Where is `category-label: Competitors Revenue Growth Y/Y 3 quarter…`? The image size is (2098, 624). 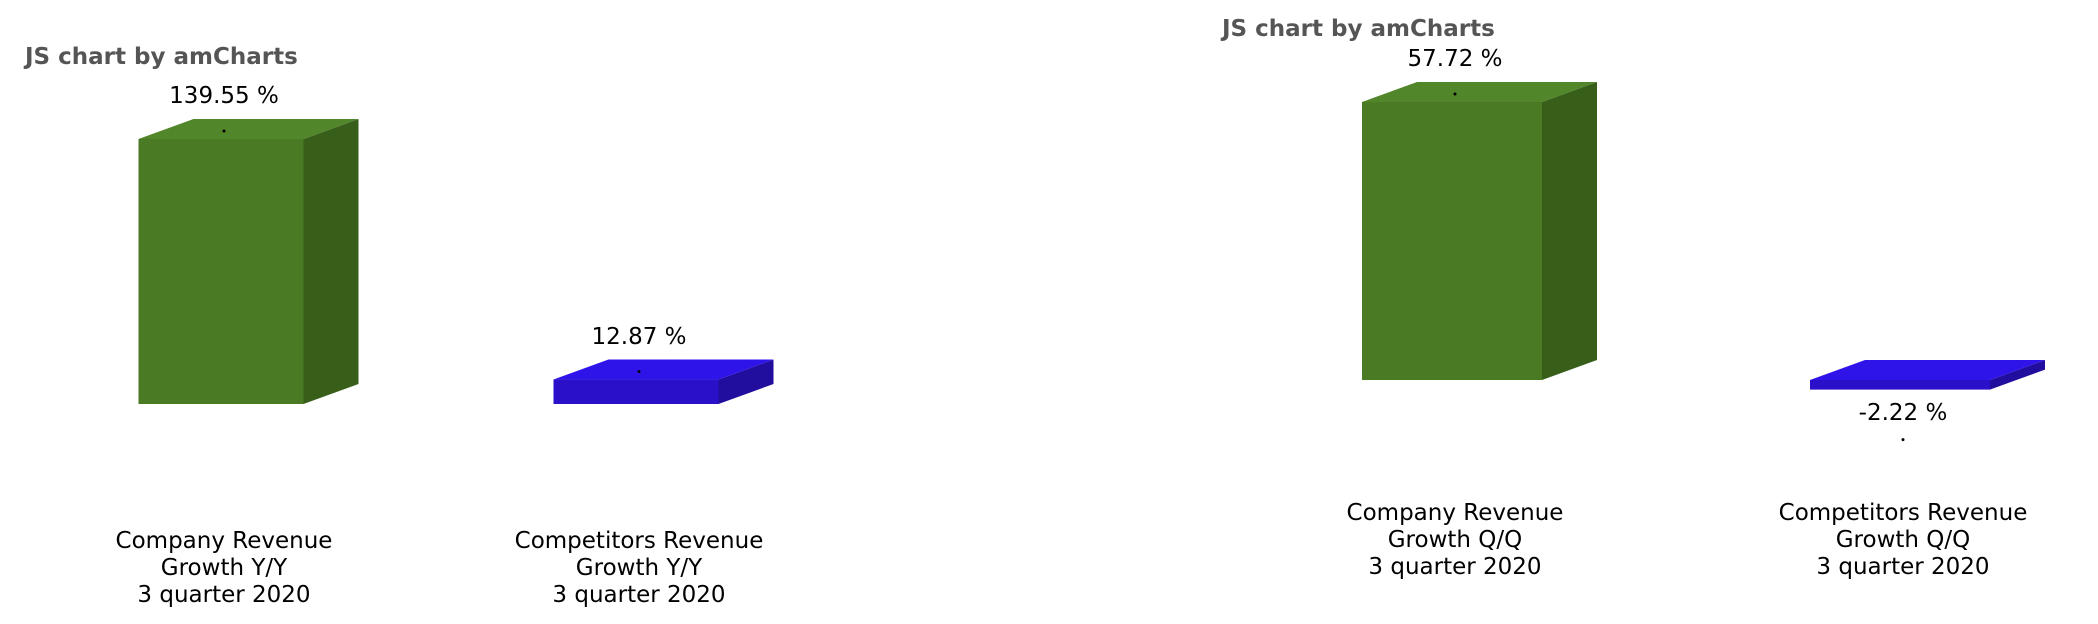
category-label: Competitors Revenue Growth Y/Y 3 quarter… is located at coordinates (639, 568).